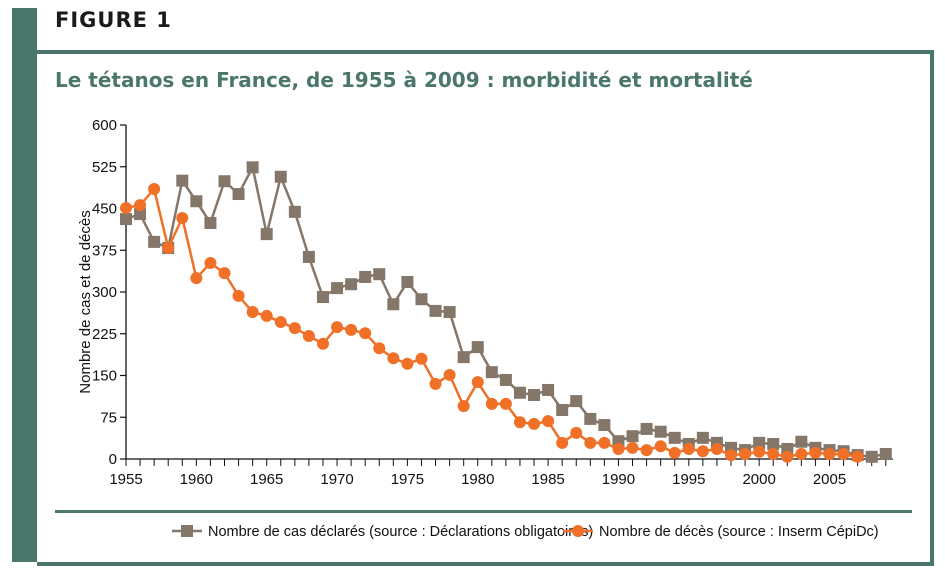  What do you see at coordinates (125, 479) in the screenshot?
I see `x-tick-label: 1955` at bounding box center [125, 479].